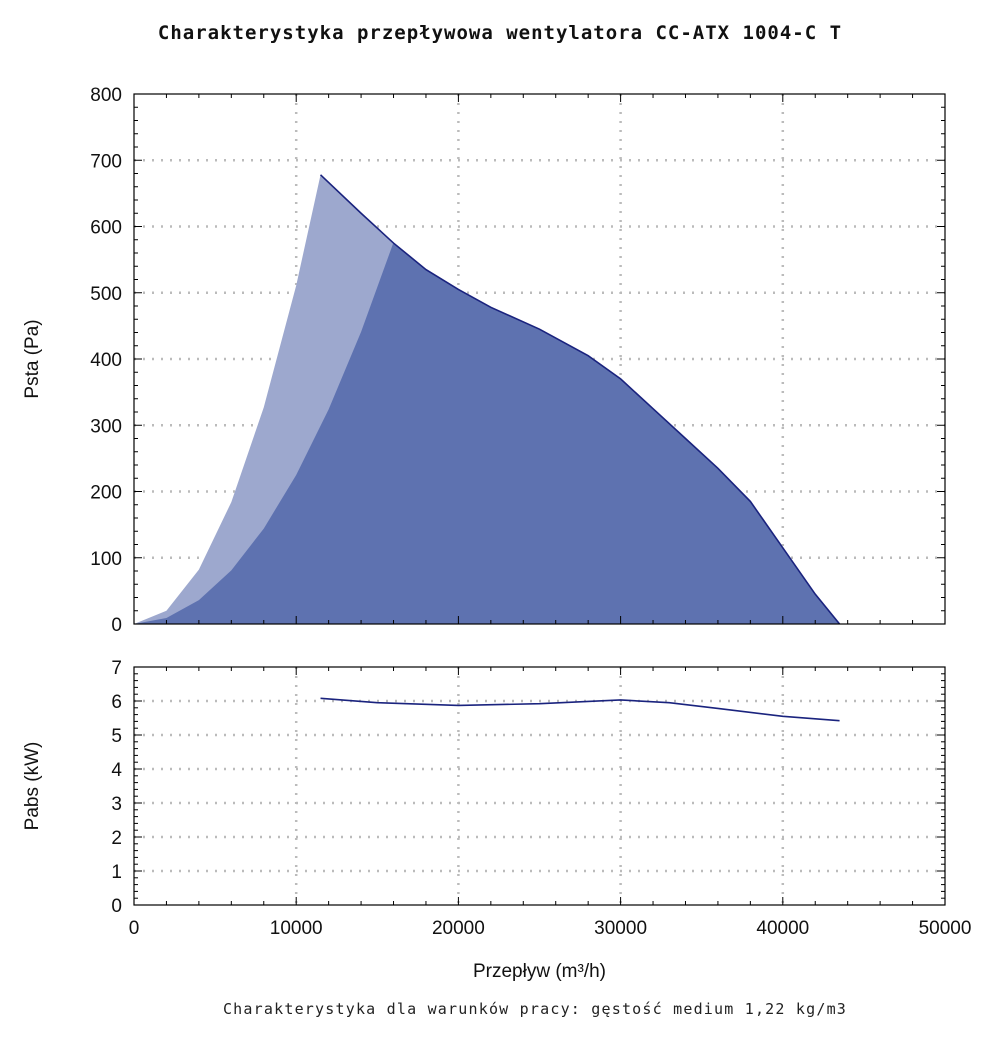 The image size is (1000, 1062). What do you see at coordinates (620, 928) in the screenshot?
I see `x-tick-label: 30000` at bounding box center [620, 928].